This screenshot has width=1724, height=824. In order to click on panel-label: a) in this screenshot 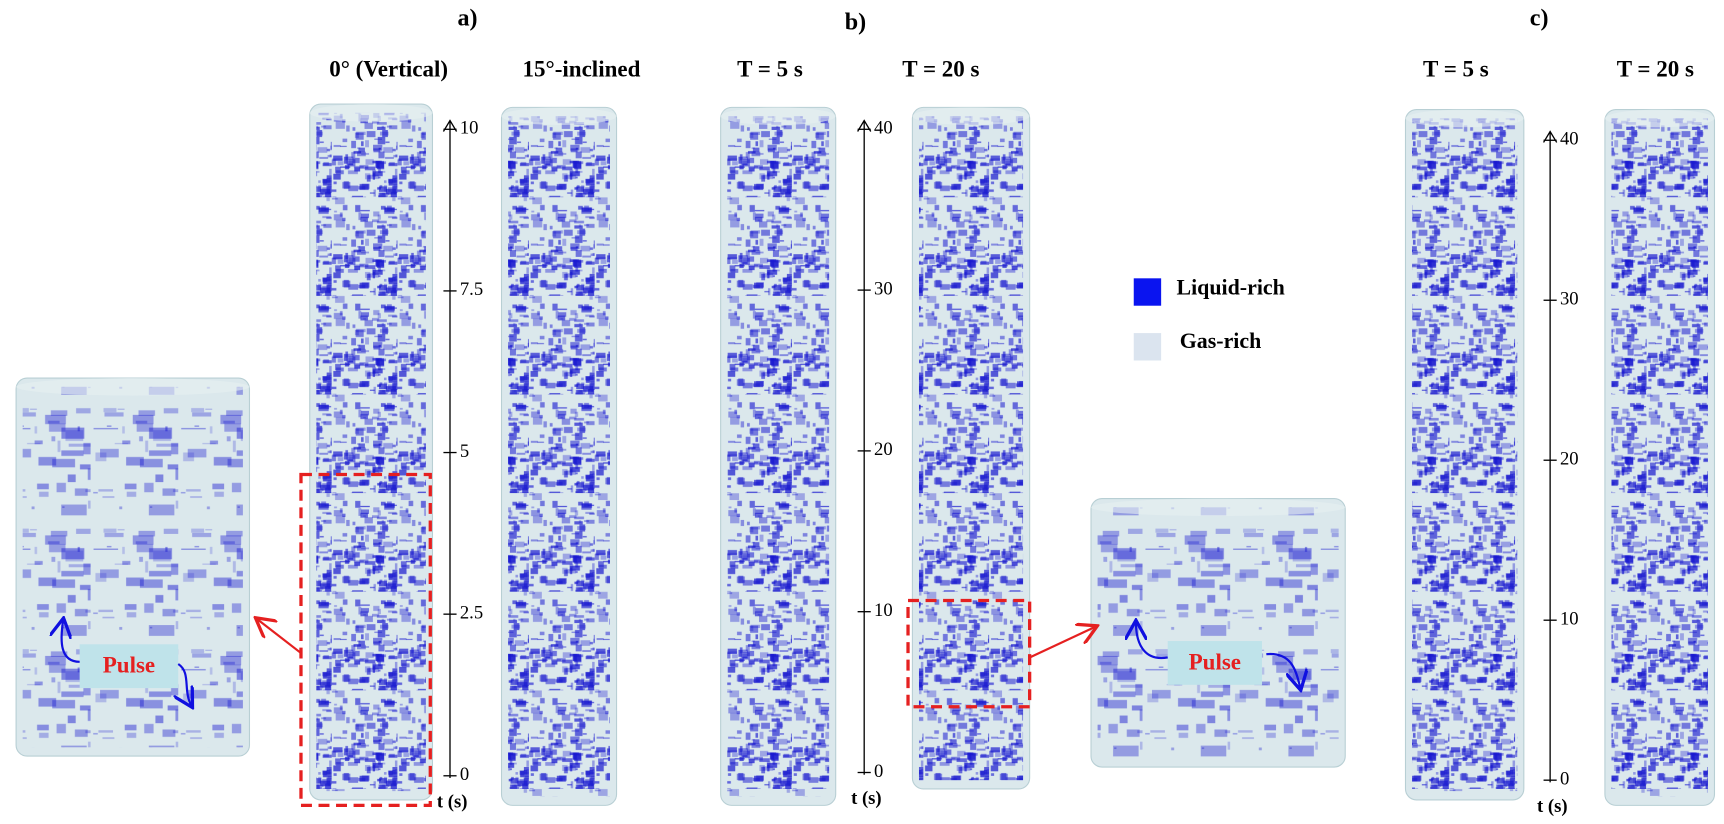, I will do `click(467, 18)`.